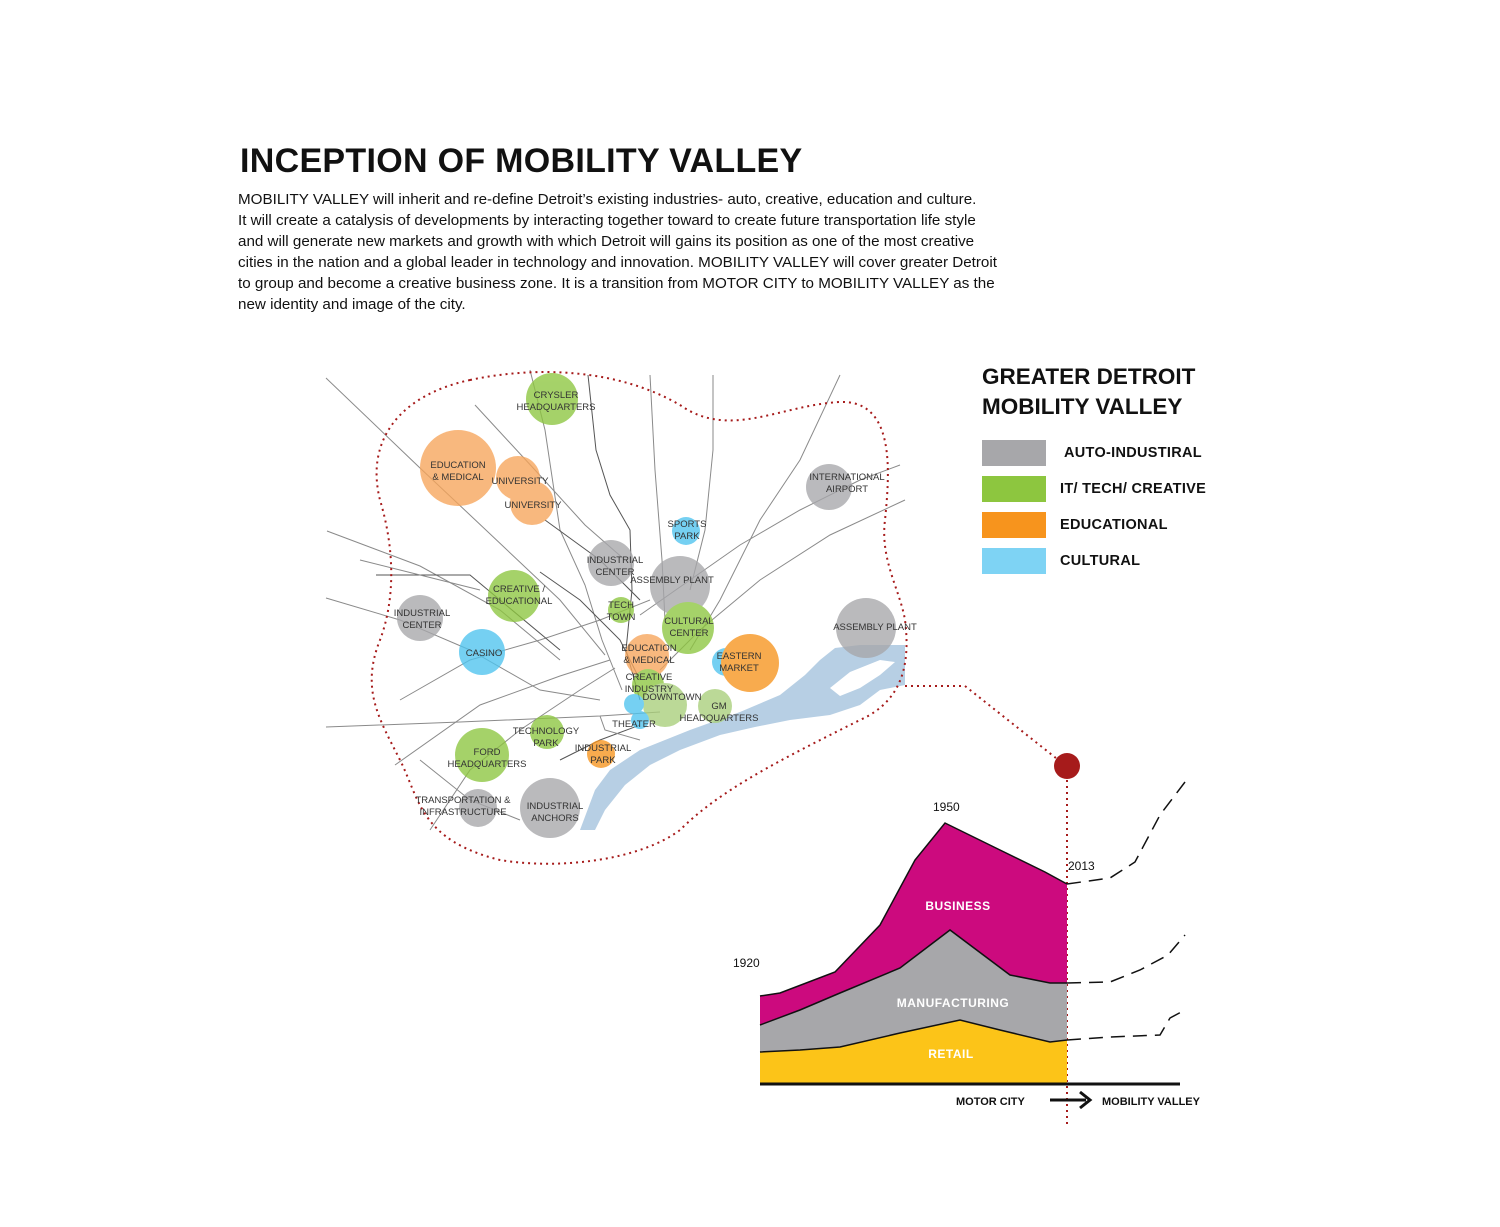  I want to click on label-transportation-infrastructure: TRANSPORTATION & INFRASTRUCTURE, so click(463, 806).